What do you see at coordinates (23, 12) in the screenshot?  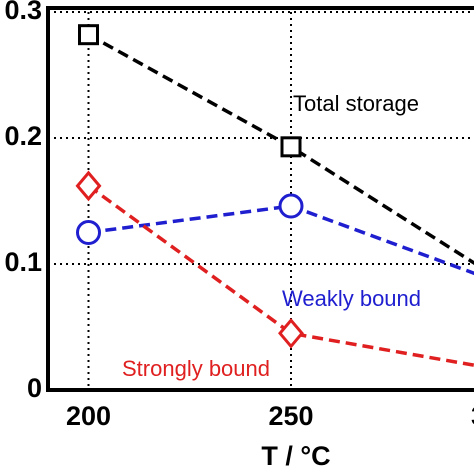 I see `y-tick-label: 0.3` at bounding box center [23, 12].